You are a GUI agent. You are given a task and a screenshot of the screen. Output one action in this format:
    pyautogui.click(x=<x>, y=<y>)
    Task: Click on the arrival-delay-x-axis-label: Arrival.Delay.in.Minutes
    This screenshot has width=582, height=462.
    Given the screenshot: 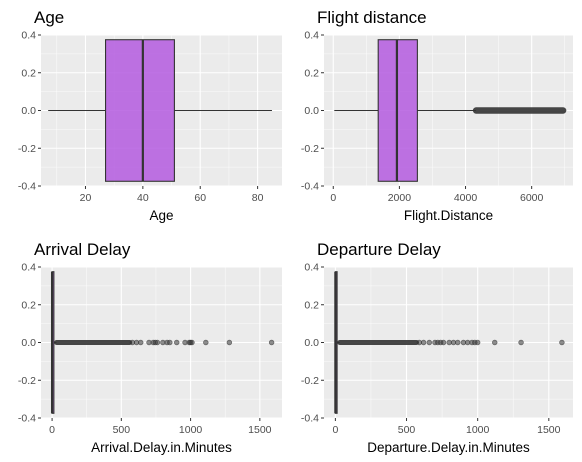 What is the action you would take?
    pyautogui.click(x=161, y=447)
    